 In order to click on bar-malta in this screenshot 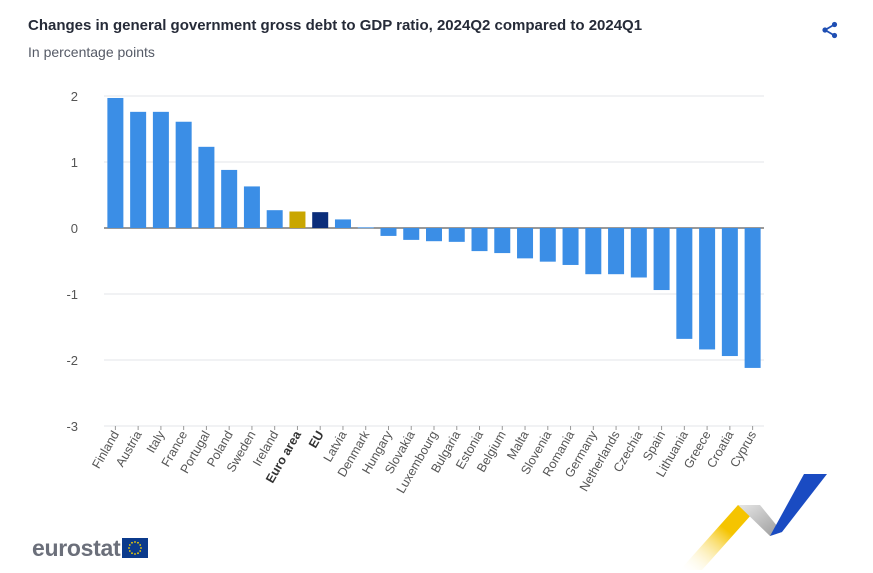, I will do `click(525, 243)`.